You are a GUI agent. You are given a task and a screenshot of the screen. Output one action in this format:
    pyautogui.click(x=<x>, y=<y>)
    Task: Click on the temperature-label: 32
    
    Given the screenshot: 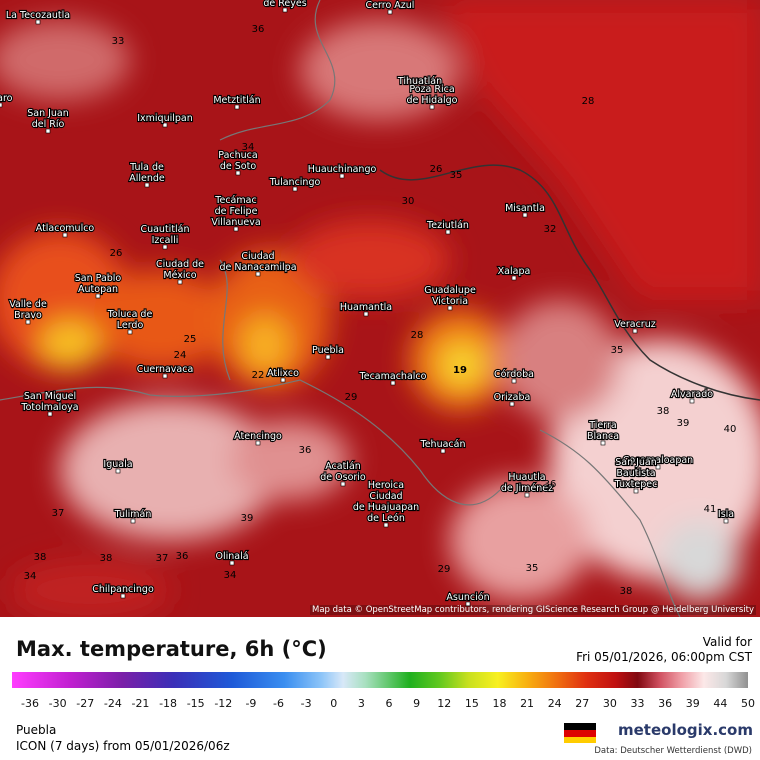 What is the action you would take?
    pyautogui.click(x=550, y=229)
    